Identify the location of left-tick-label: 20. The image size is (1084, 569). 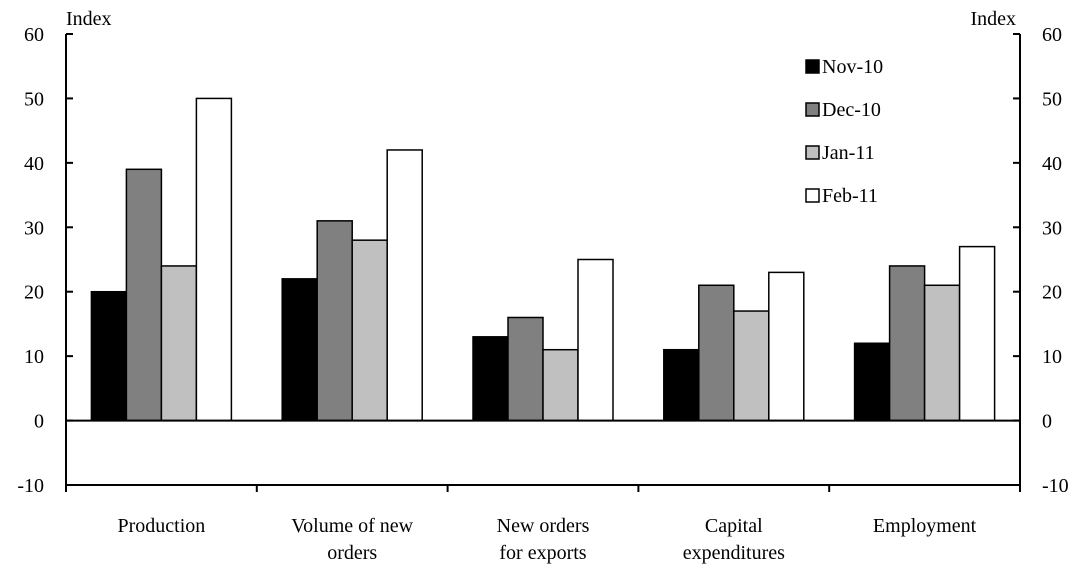
(34, 293).